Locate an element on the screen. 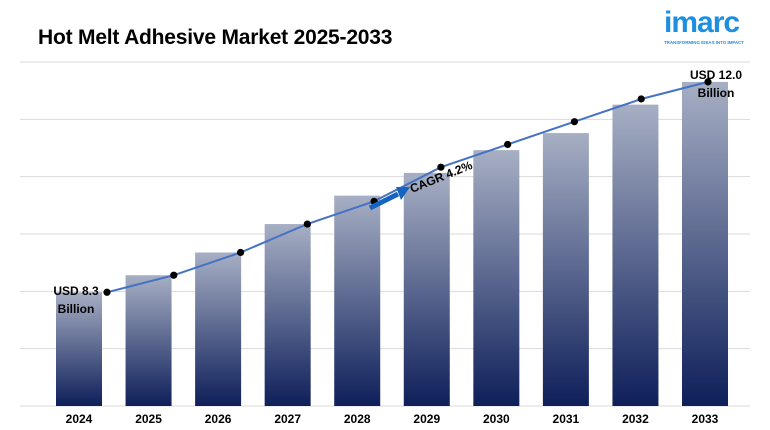  trend-point-2024 is located at coordinates (107, 292).